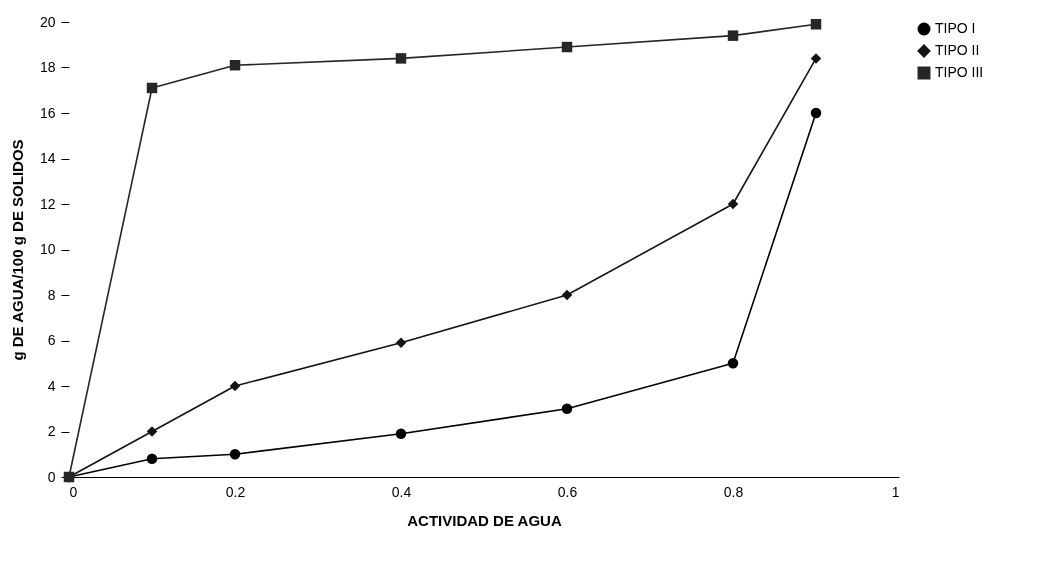 The height and width of the screenshot is (571, 1044). What do you see at coordinates (47, 203) in the screenshot?
I see `y-tick-label: 12` at bounding box center [47, 203].